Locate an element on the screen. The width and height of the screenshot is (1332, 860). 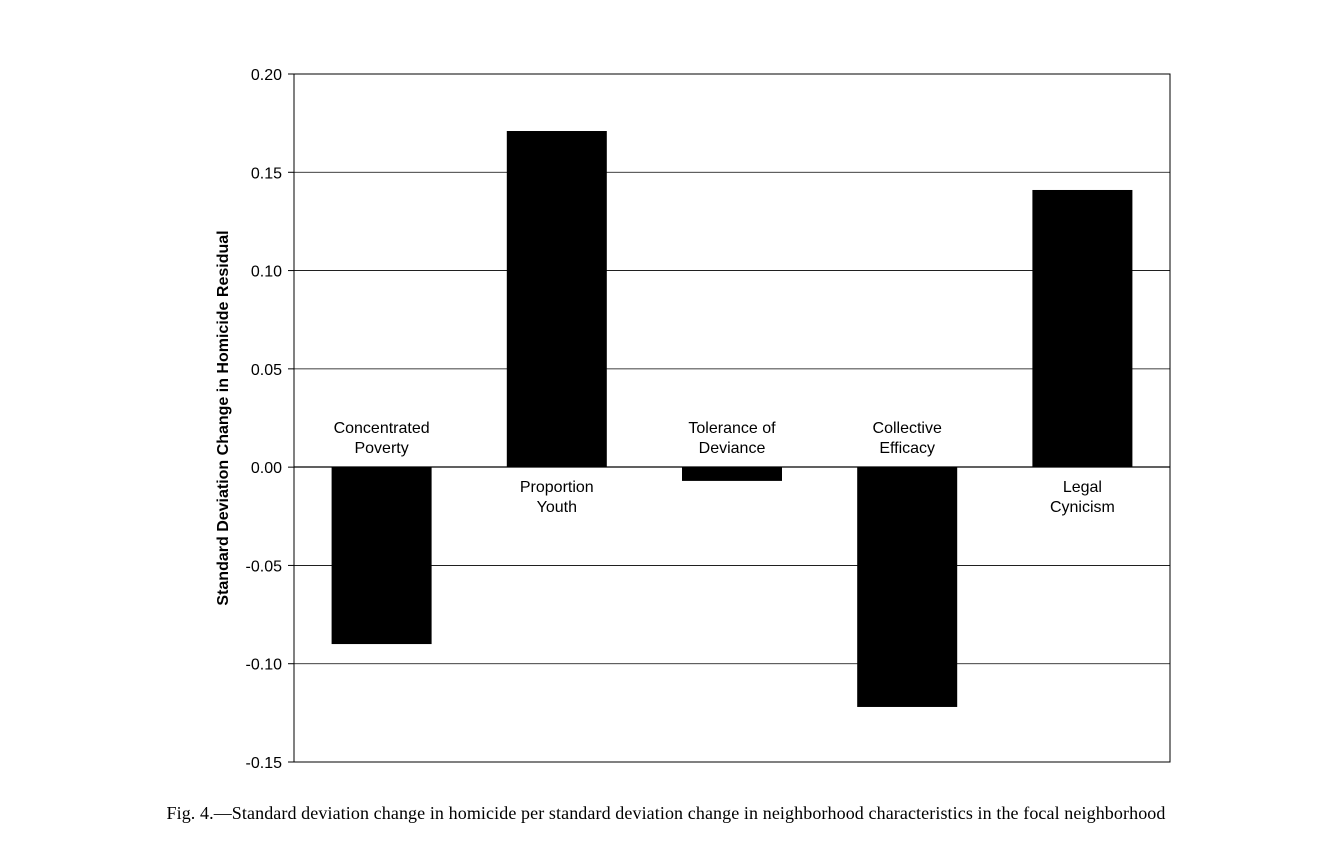
category-label-line: Collective is located at coordinates (907, 428).